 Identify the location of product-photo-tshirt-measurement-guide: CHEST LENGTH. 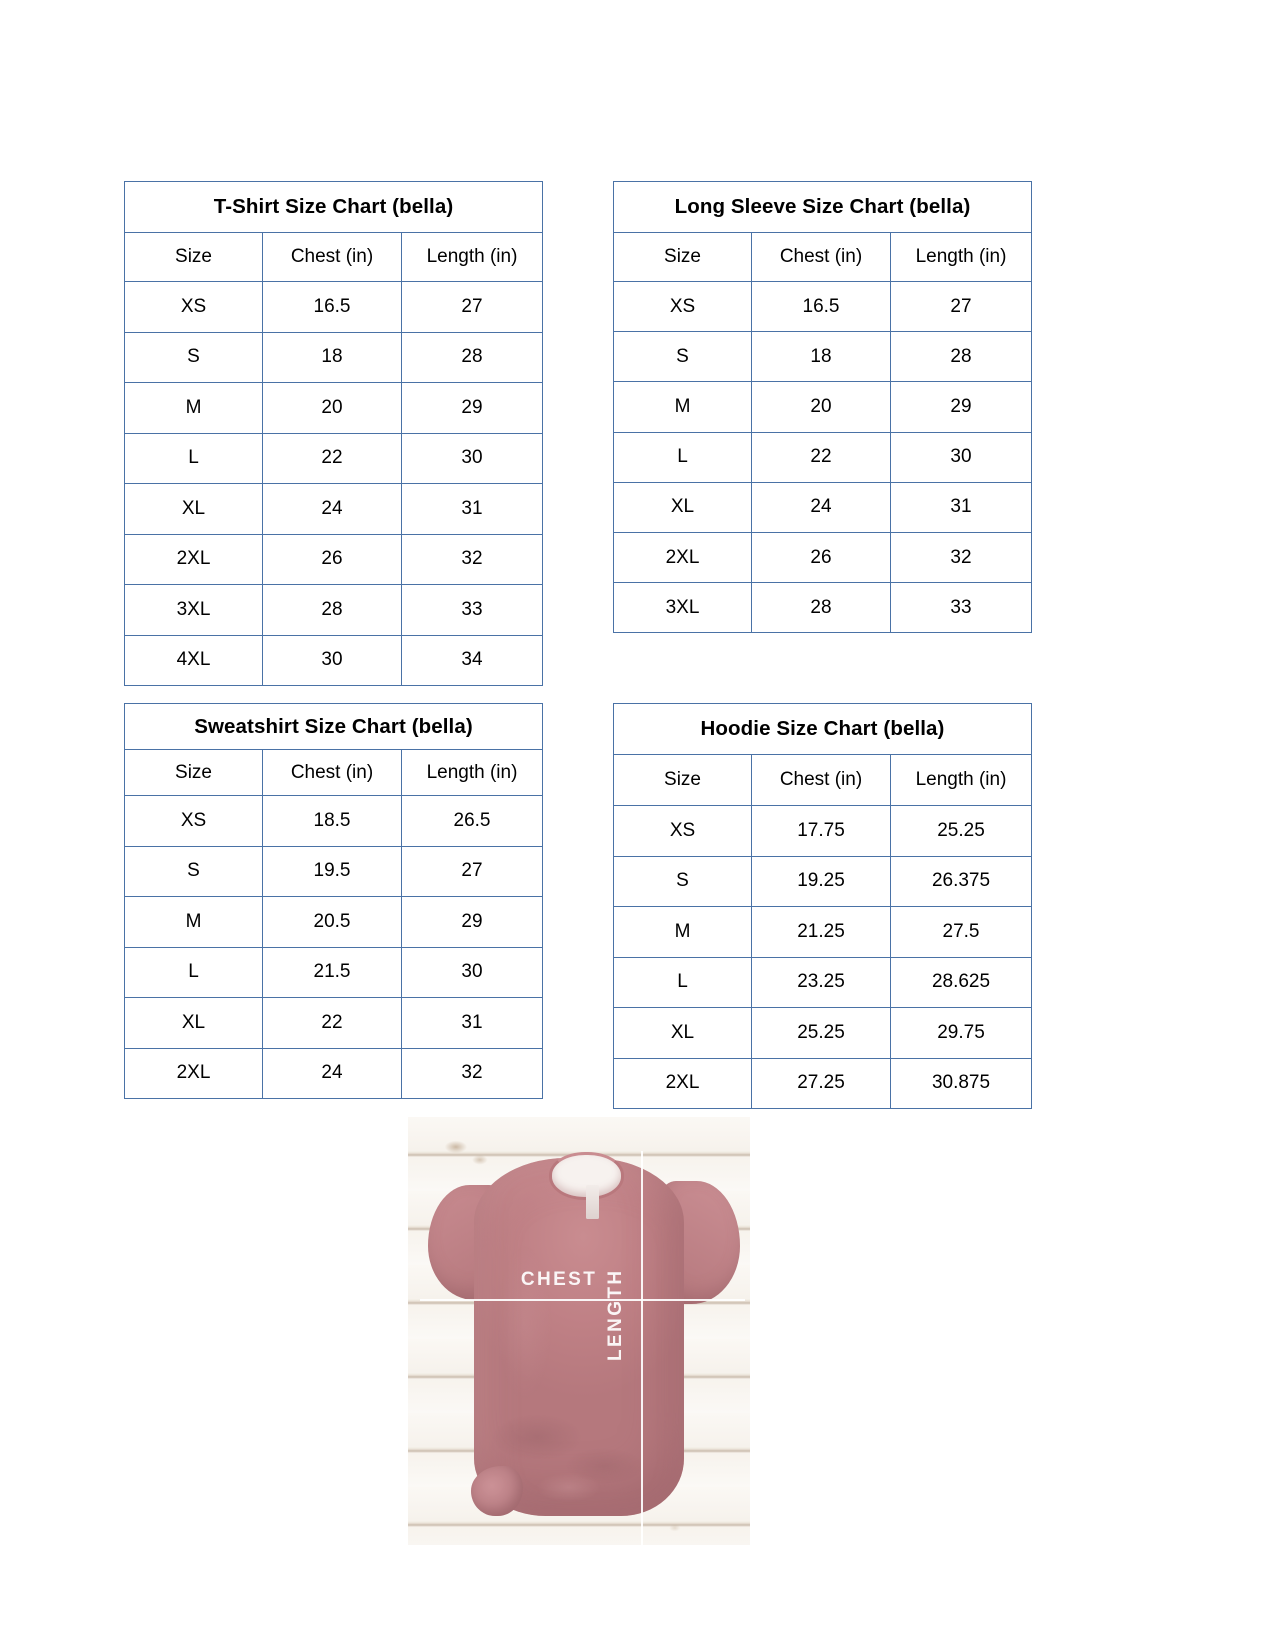
(579, 1331).